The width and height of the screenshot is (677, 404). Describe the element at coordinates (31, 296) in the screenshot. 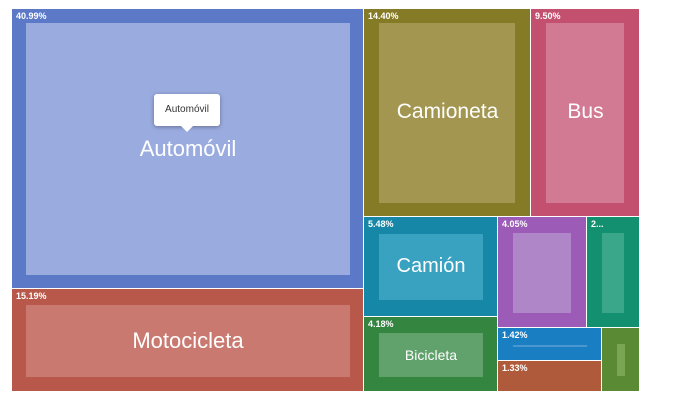

I see `tile-percent-label: 15.19%` at that location.